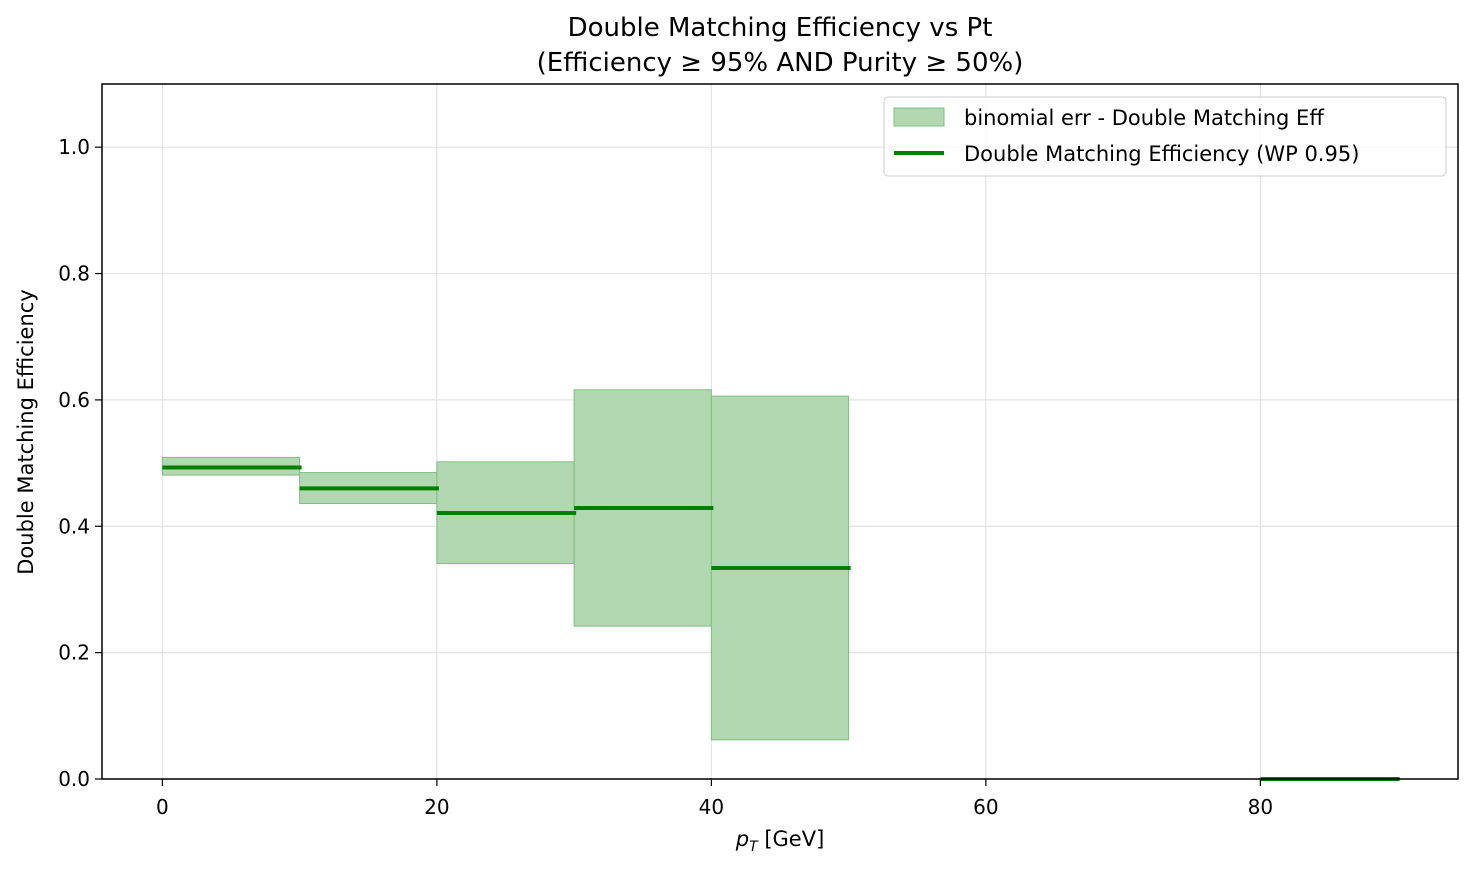 Image resolution: width=1473 pixels, height=869 pixels. I want to click on legend-label-band: binomial err - Double Matching Eff, so click(1144, 118).